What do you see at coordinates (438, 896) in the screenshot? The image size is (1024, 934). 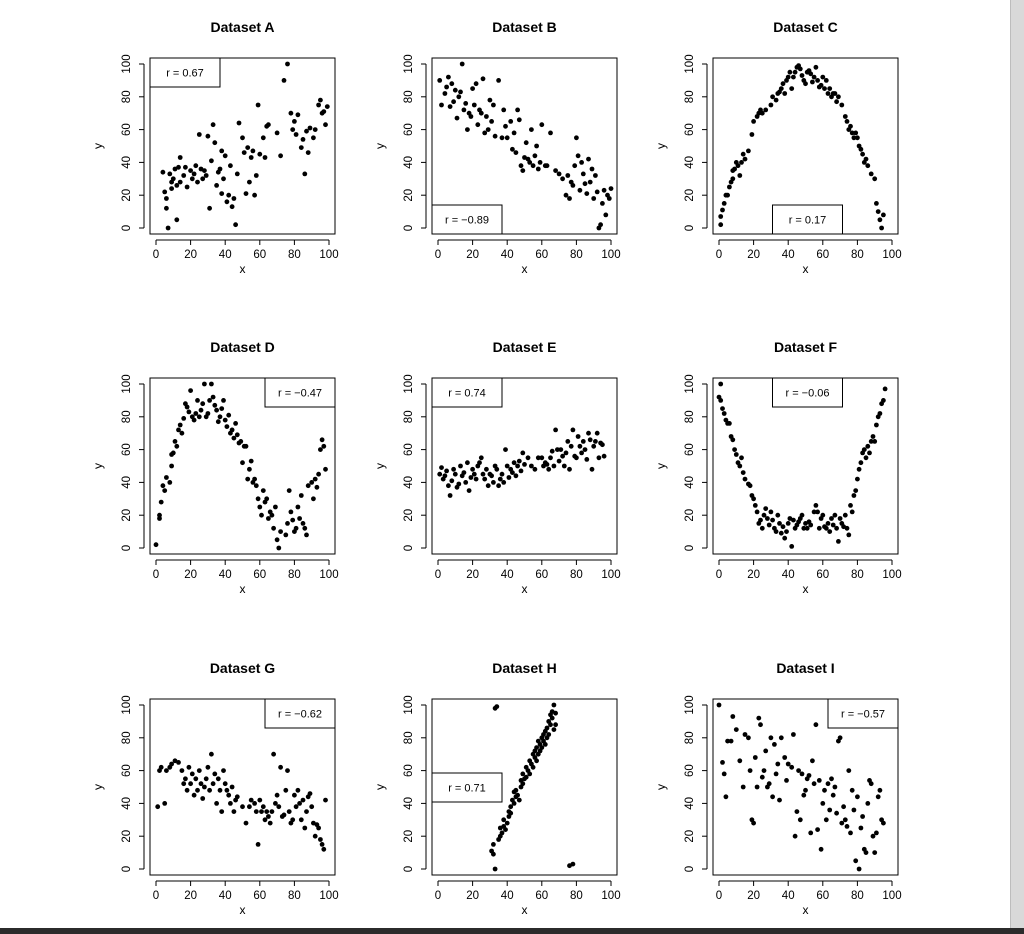 I see `x-tick-label: 0` at bounding box center [438, 896].